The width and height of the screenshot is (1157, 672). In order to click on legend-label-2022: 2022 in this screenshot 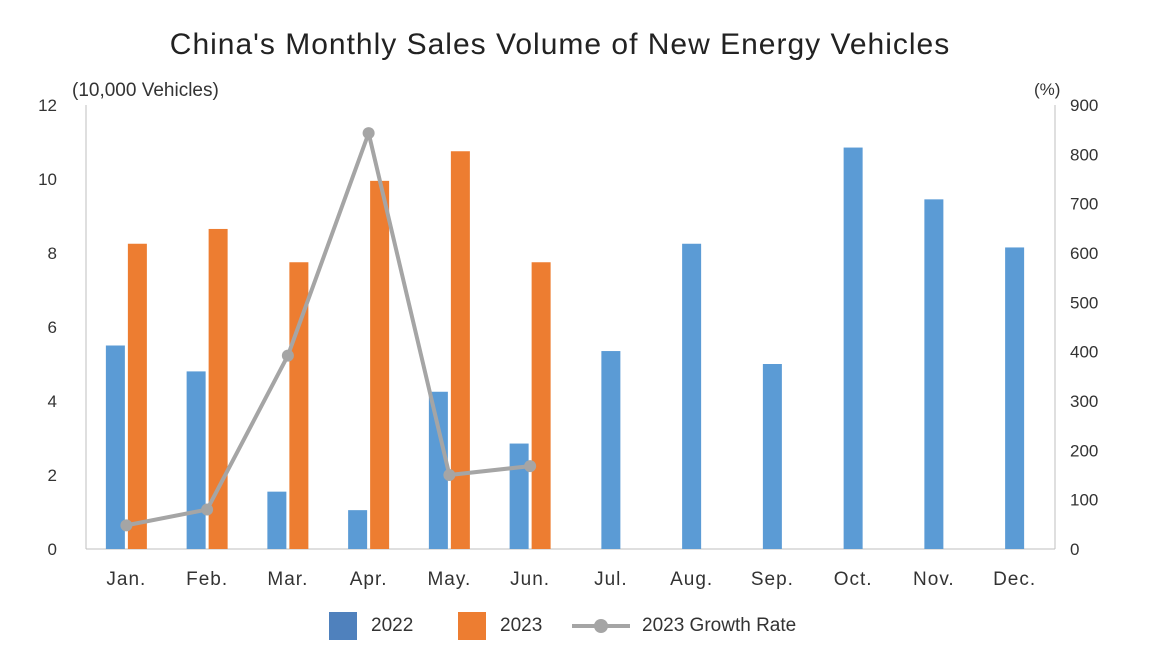, I will do `click(392, 625)`.